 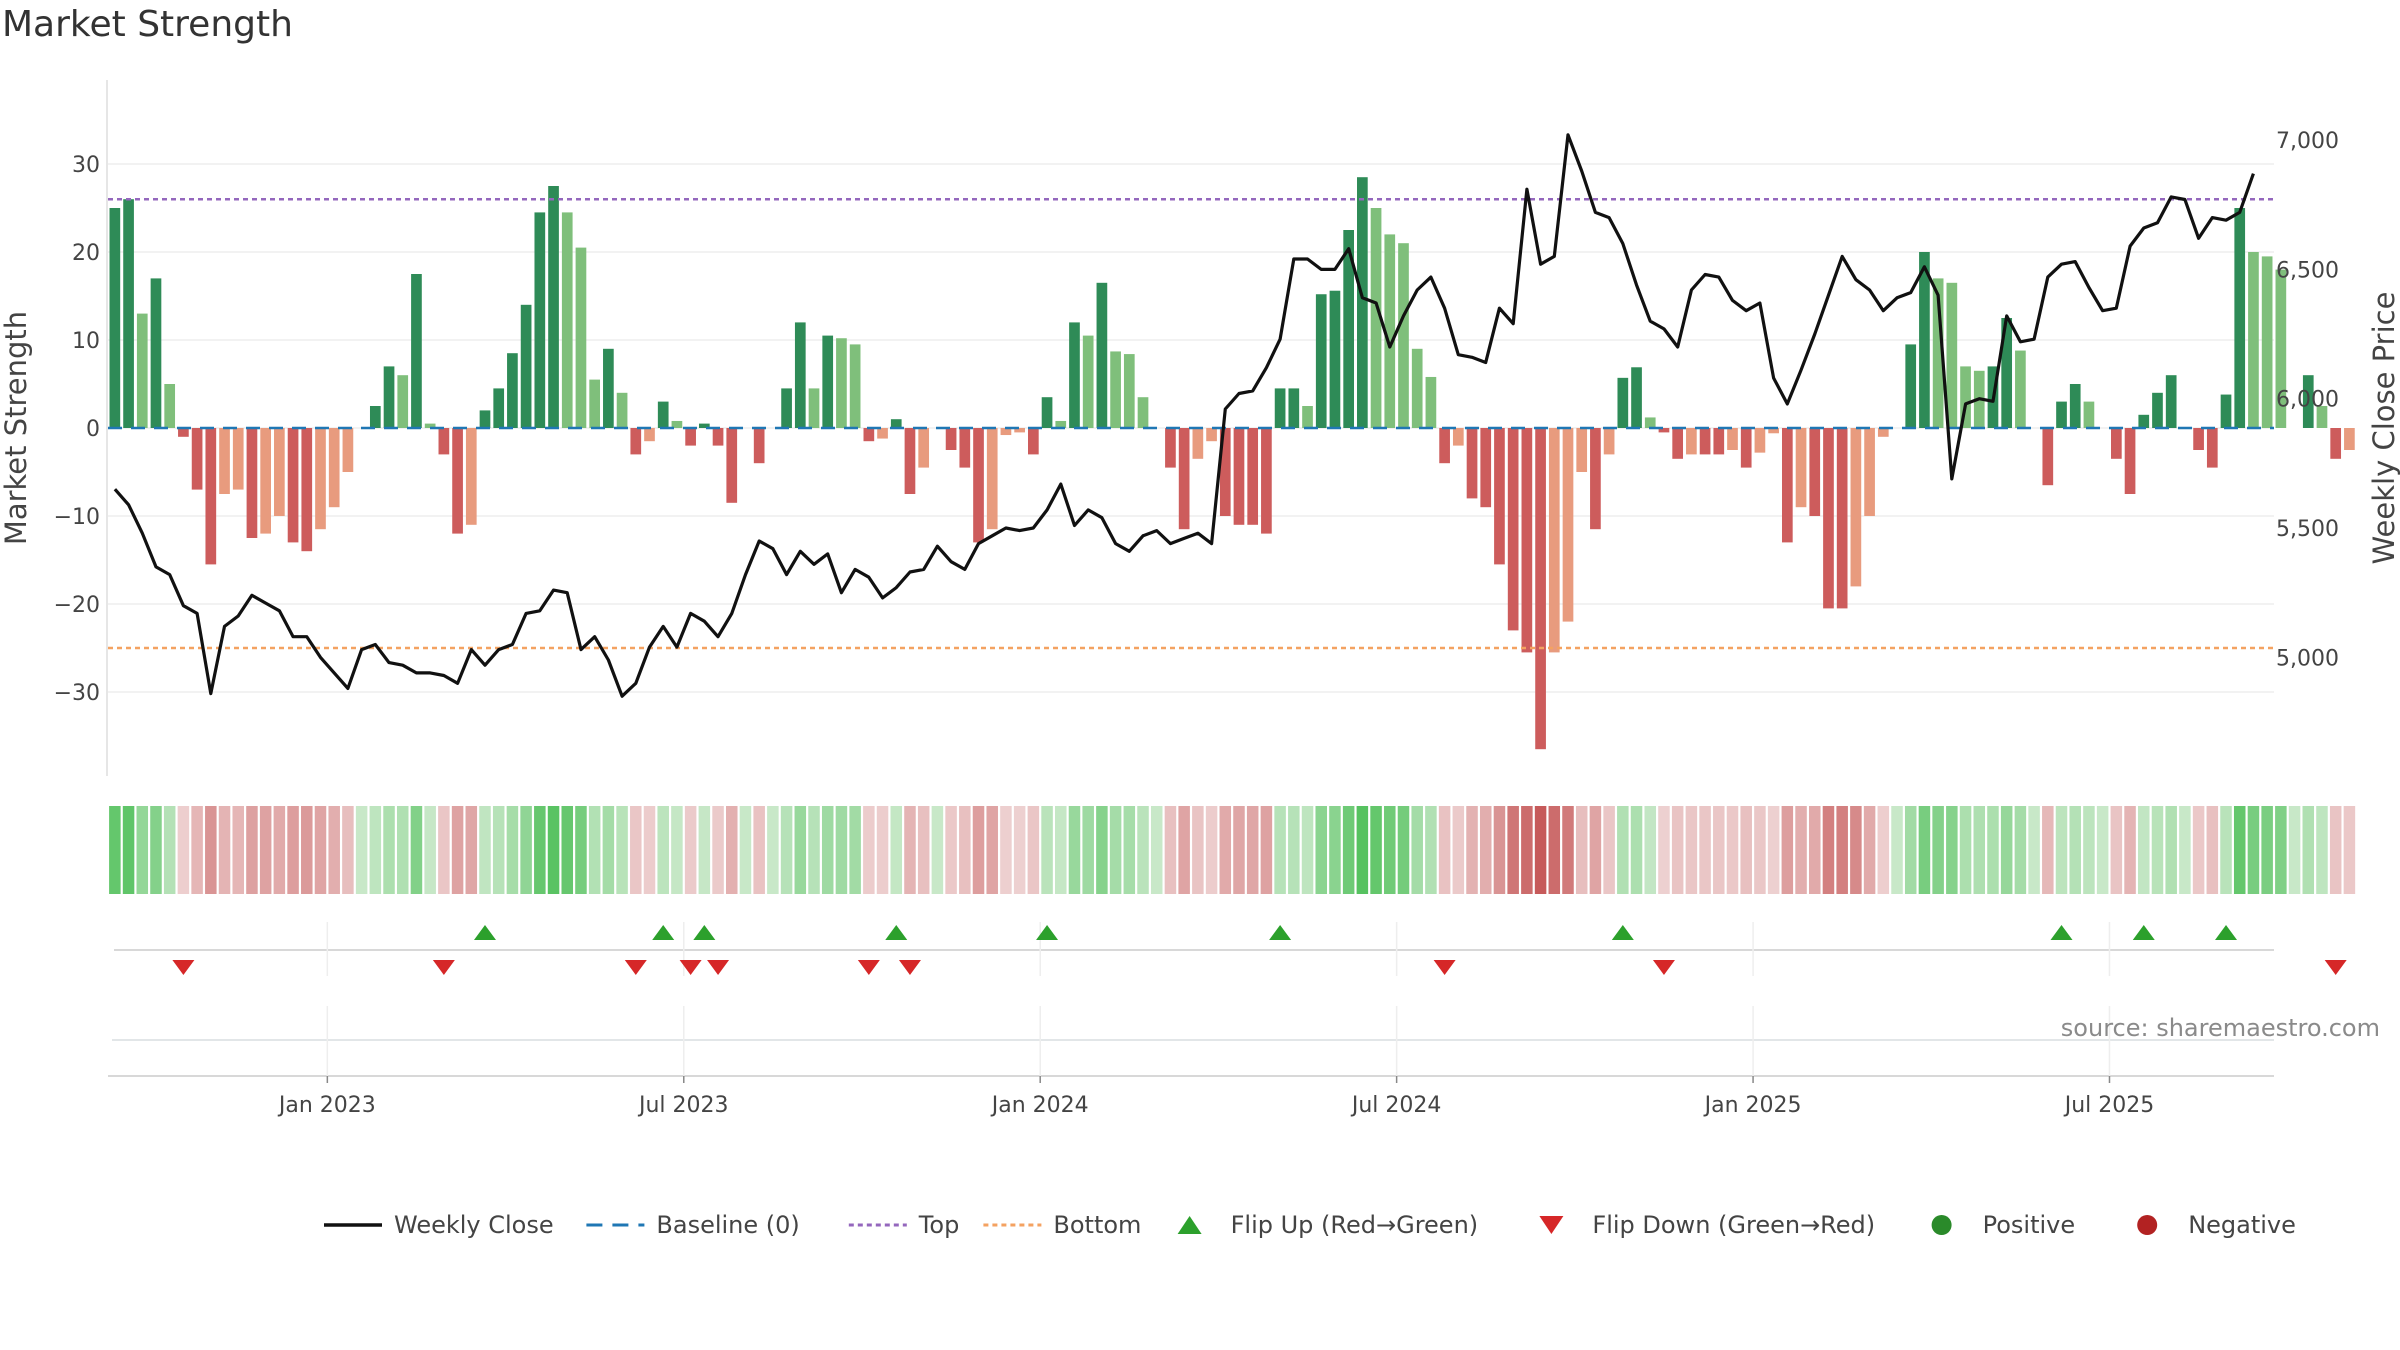 What do you see at coordinates (1039, 1105) in the screenshot?
I see `x-tick-label: Jan 2024` at bounding box center [1039, 1105].